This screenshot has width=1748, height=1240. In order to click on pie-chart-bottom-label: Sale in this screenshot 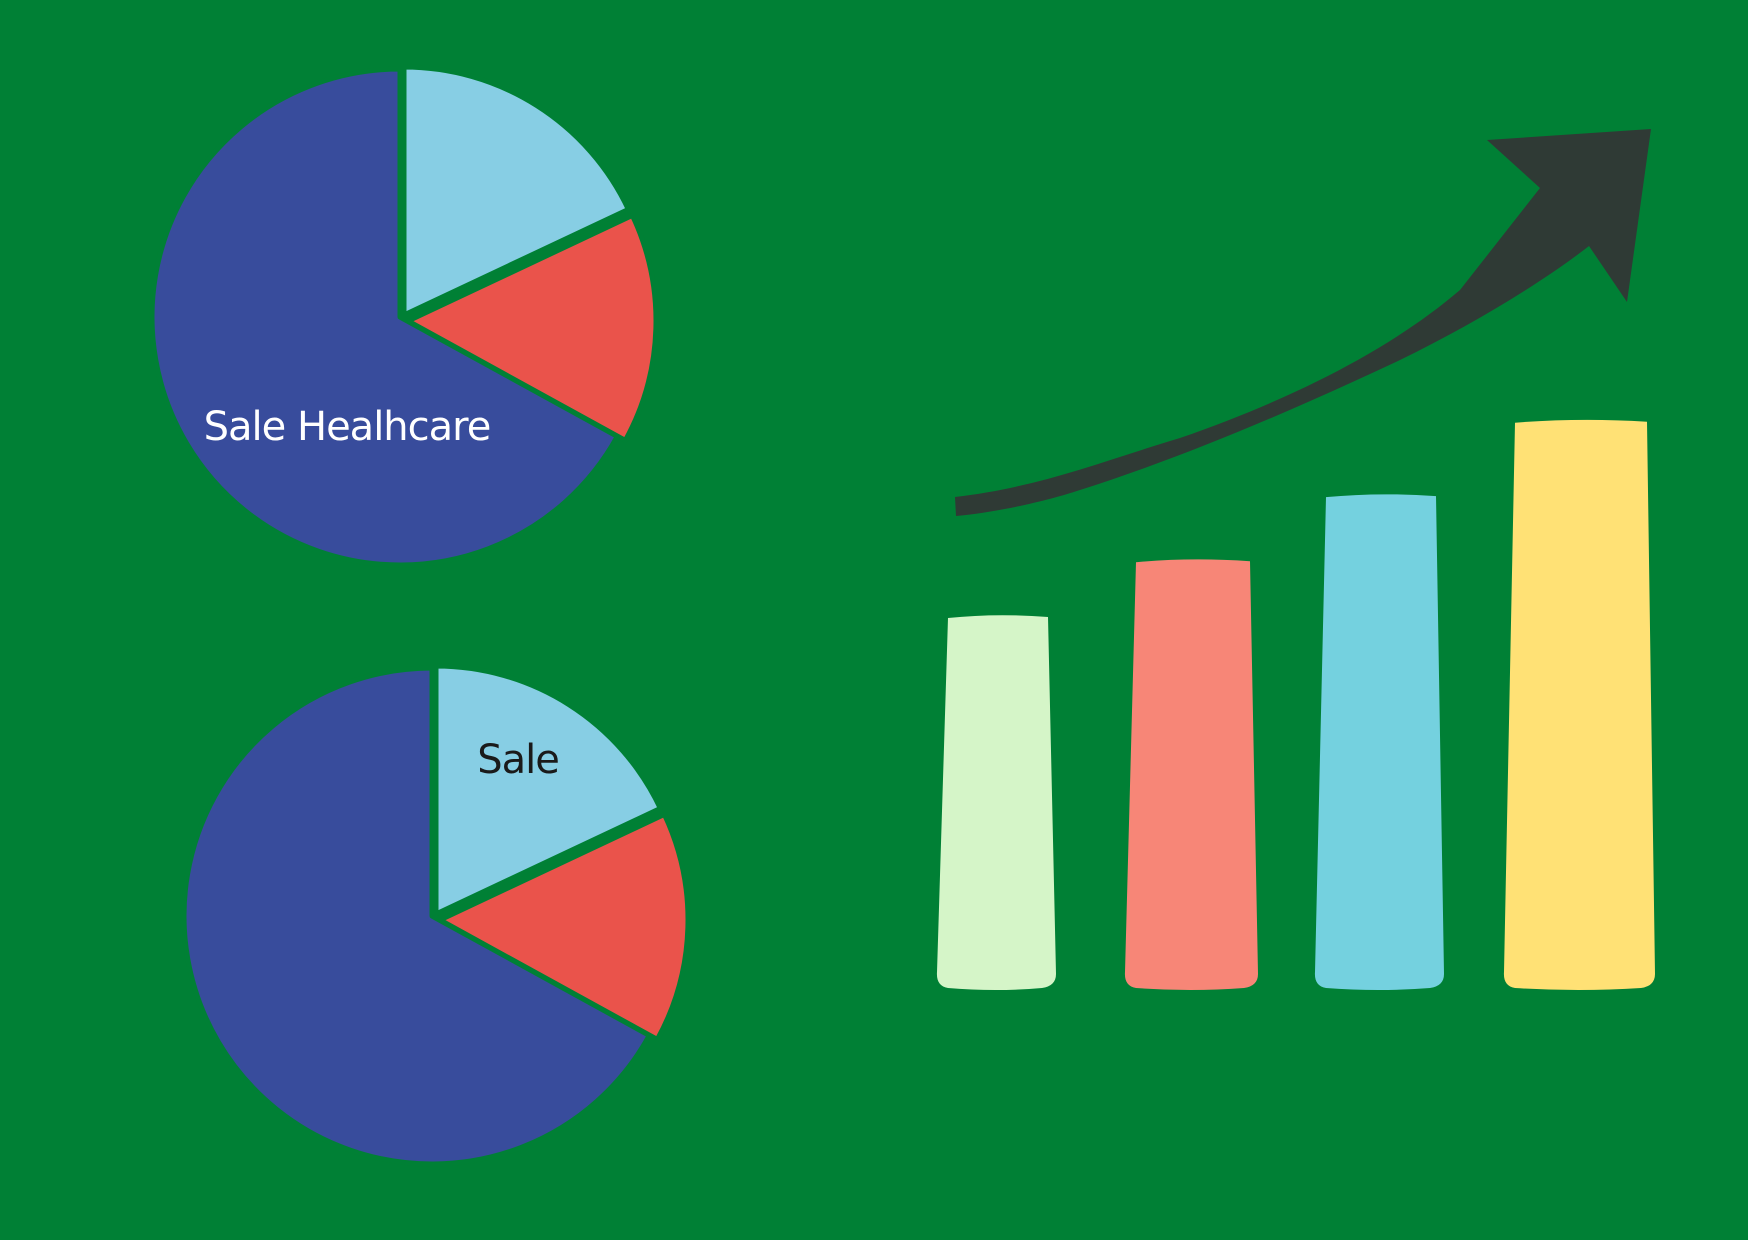, I will do `click(518, 760)`.